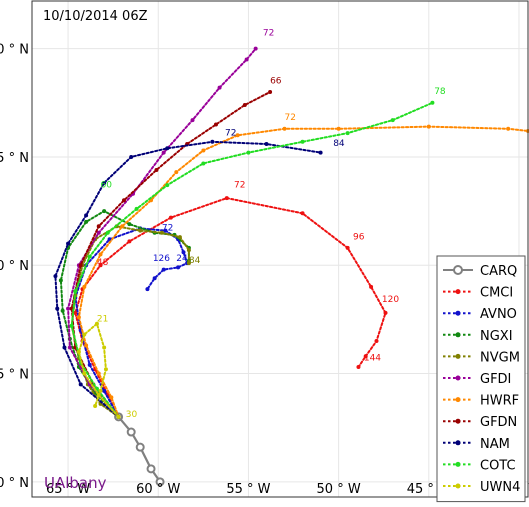  I want to click on forecast-hour-label: 30, so click(132, 415).